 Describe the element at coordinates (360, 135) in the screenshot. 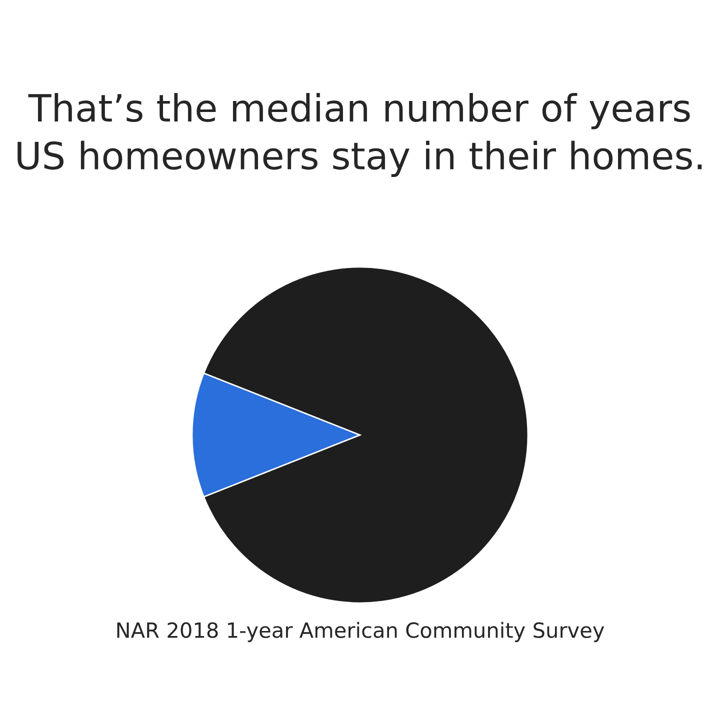

I see `chart-title: That’s the median number of years US homeowners stay in their homes.` at that location.